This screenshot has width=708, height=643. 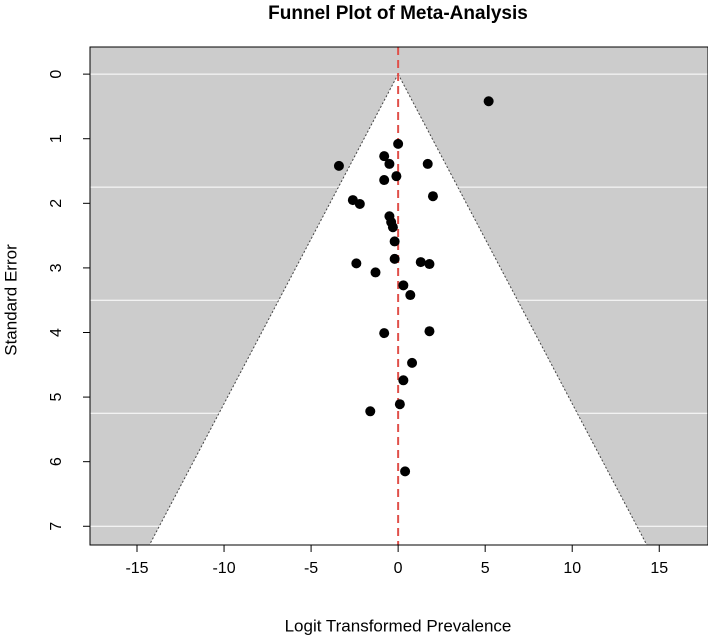 I want to click on y-tick-label: 5, so click(x=56, y=397).